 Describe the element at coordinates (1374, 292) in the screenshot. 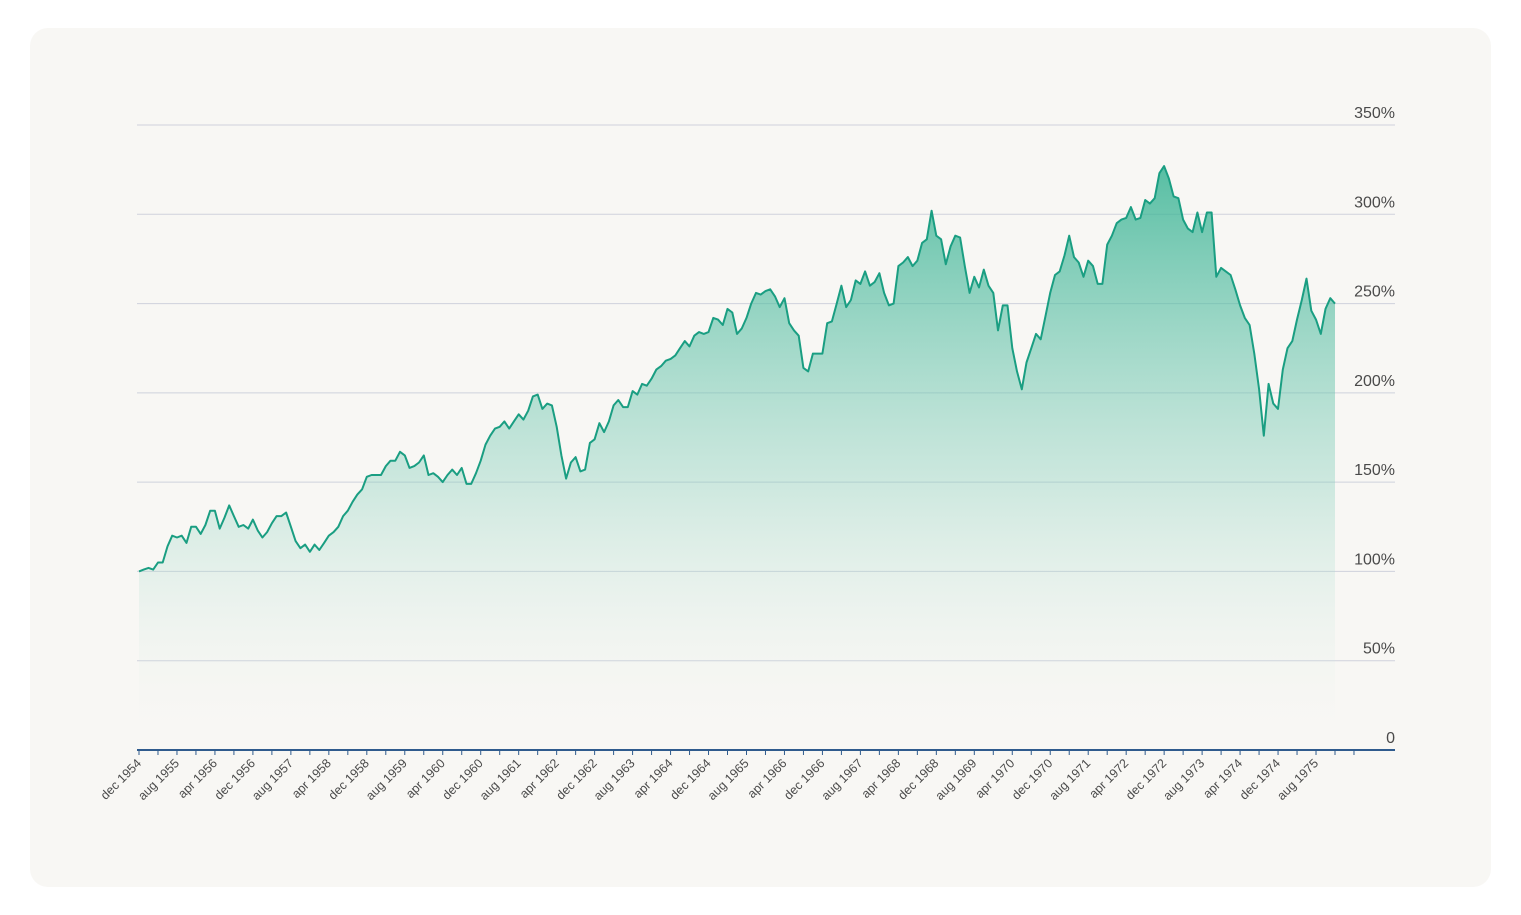

I see `y-tick-label: 250%` at that location.